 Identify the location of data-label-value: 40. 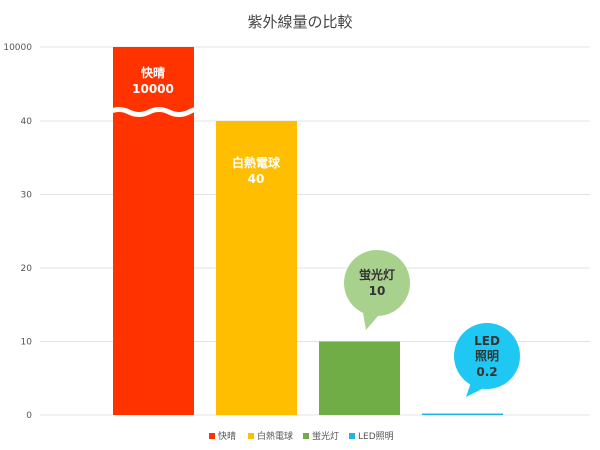
(256, 179).